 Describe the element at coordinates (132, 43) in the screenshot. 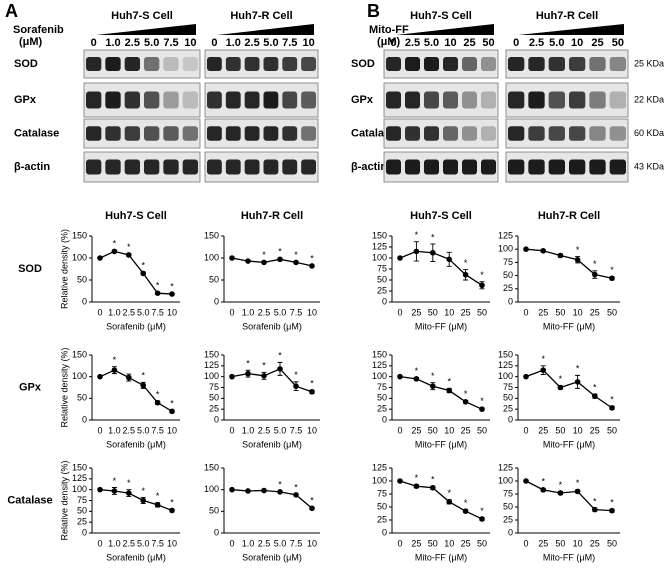

I see `dose-label: 2.5` at that location.